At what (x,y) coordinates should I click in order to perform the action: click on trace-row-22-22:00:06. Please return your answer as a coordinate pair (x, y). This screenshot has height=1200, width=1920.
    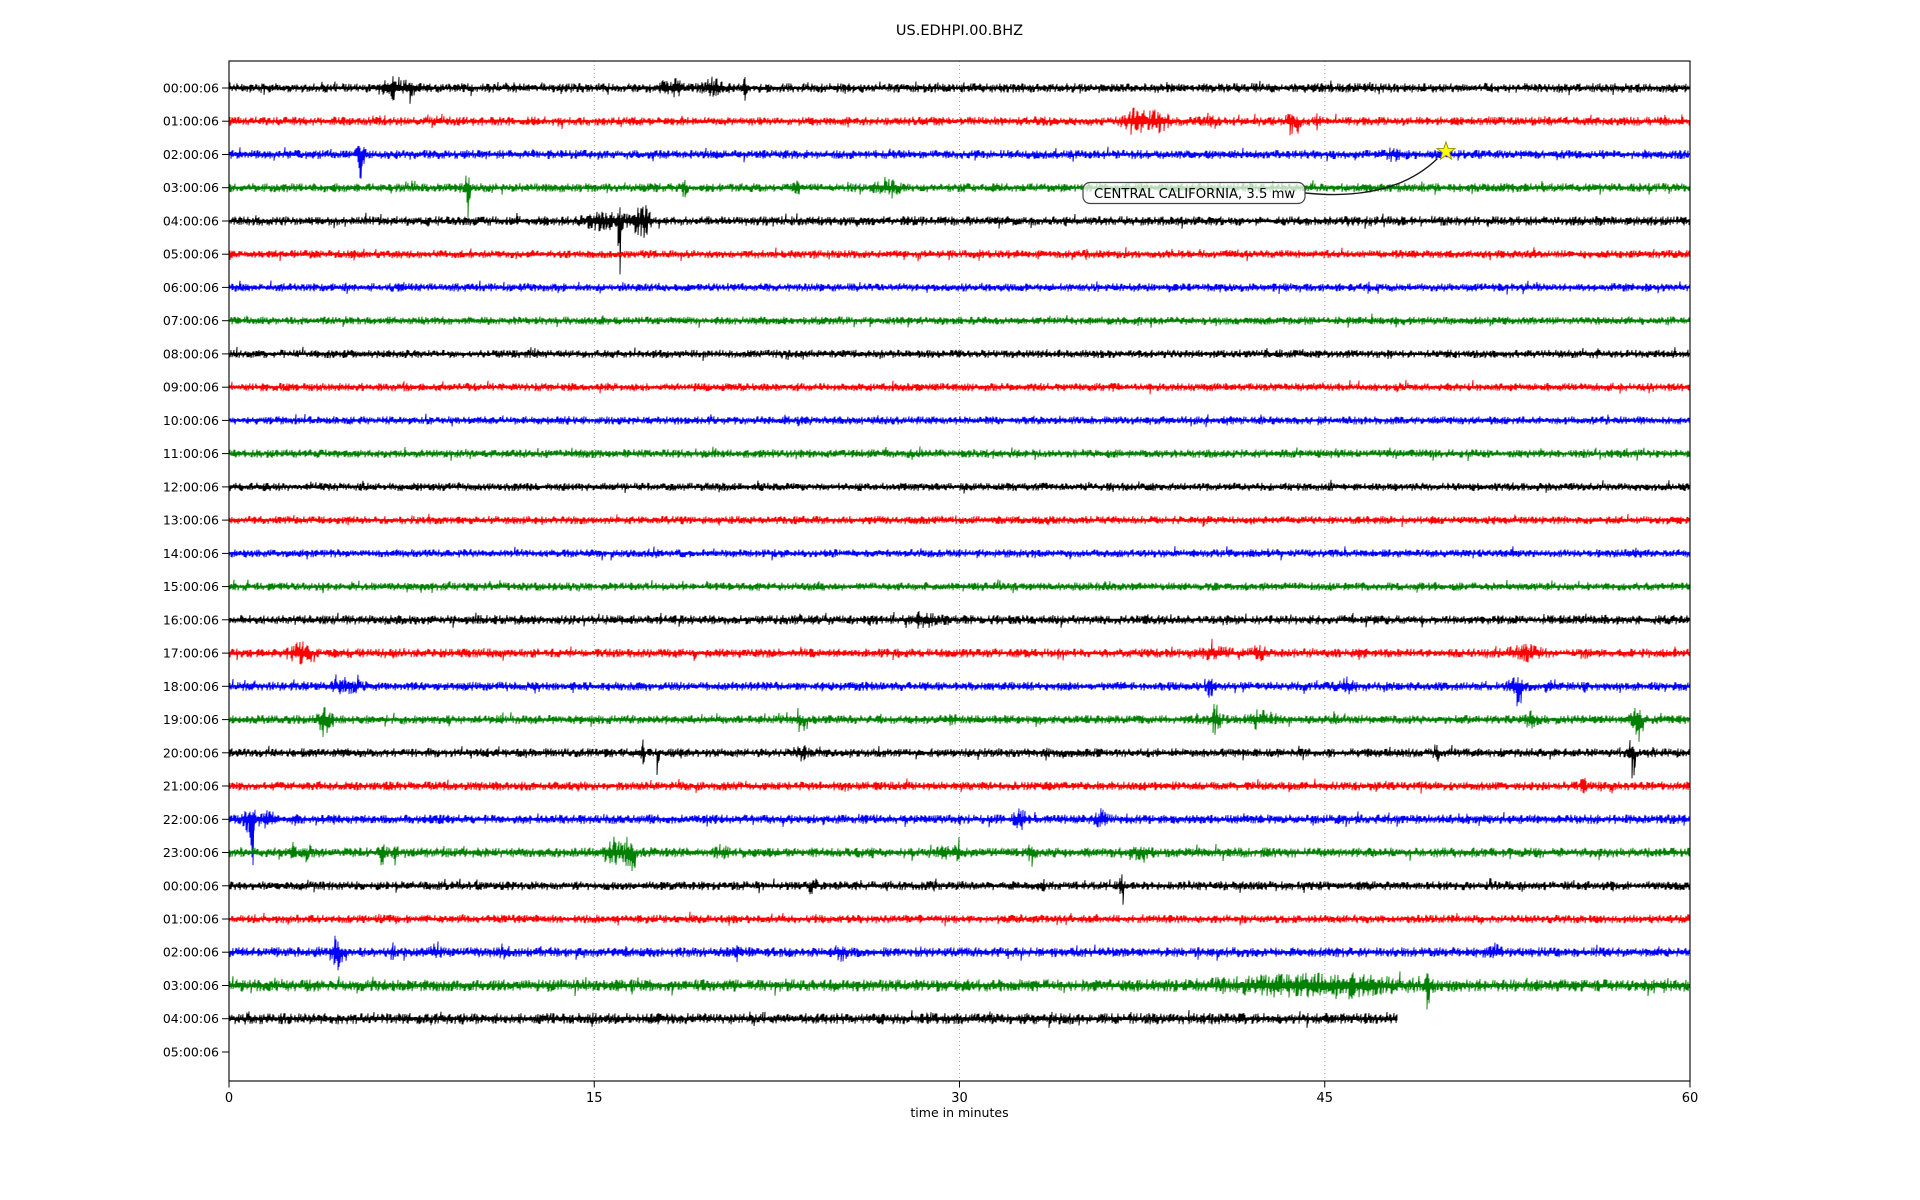
    Looking at the image, I should click on (959, 837).